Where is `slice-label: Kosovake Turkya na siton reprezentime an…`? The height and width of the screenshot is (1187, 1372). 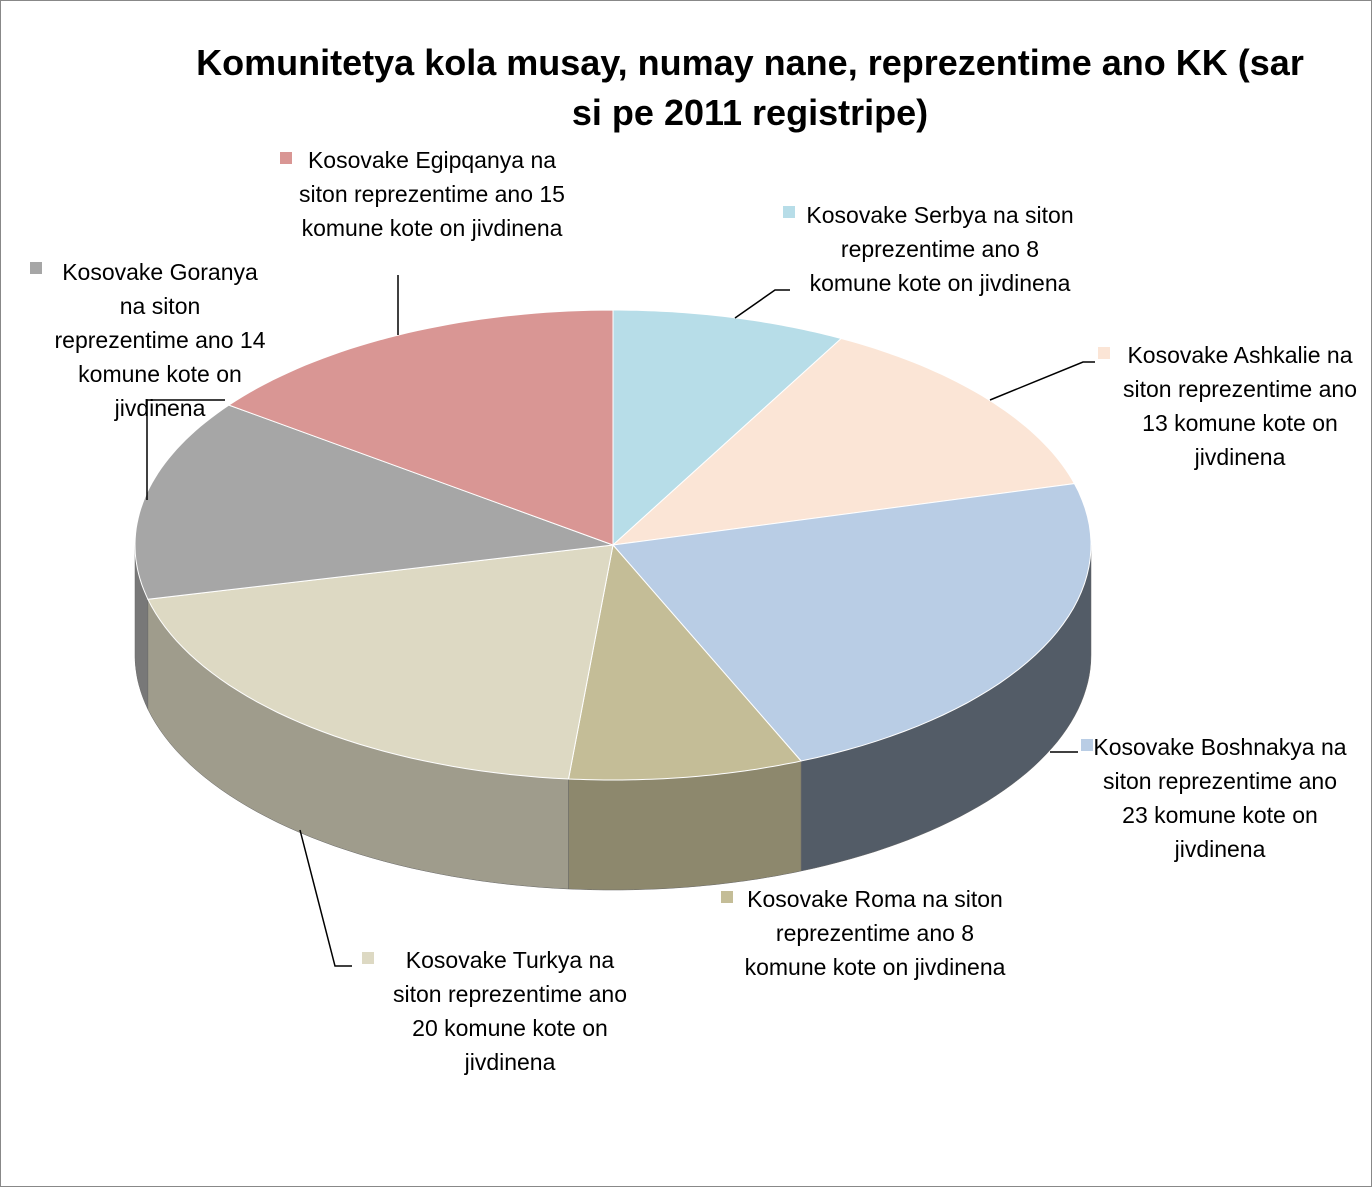 slice-label: Kosovake Turkya na siton reprezentime an… is located at coordinates (510, 1011).